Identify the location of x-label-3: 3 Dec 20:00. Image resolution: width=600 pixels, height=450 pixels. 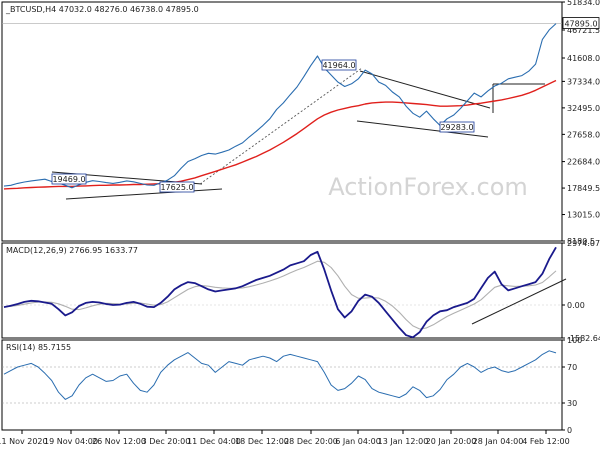
(166, 441).